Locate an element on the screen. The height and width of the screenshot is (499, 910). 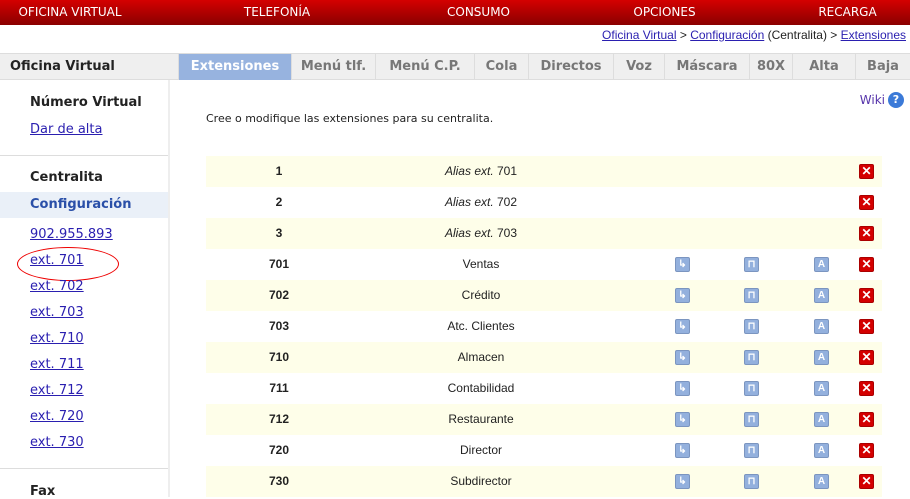
sidebar-link: ext. 711 is located at coordinates (57, 364).